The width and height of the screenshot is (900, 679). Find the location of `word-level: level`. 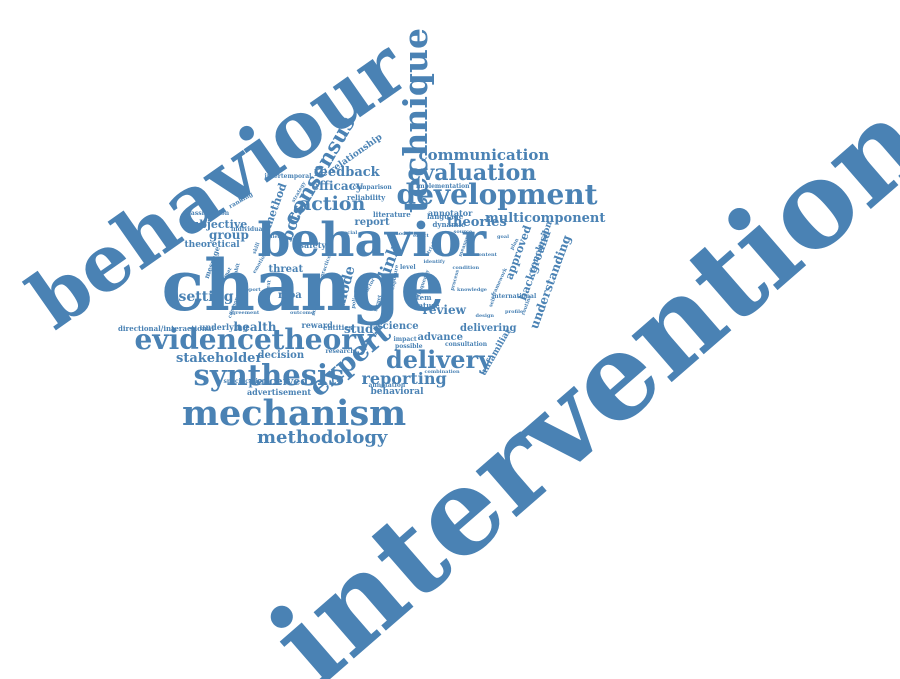

word-level: level is located at coordinates (408, 267).